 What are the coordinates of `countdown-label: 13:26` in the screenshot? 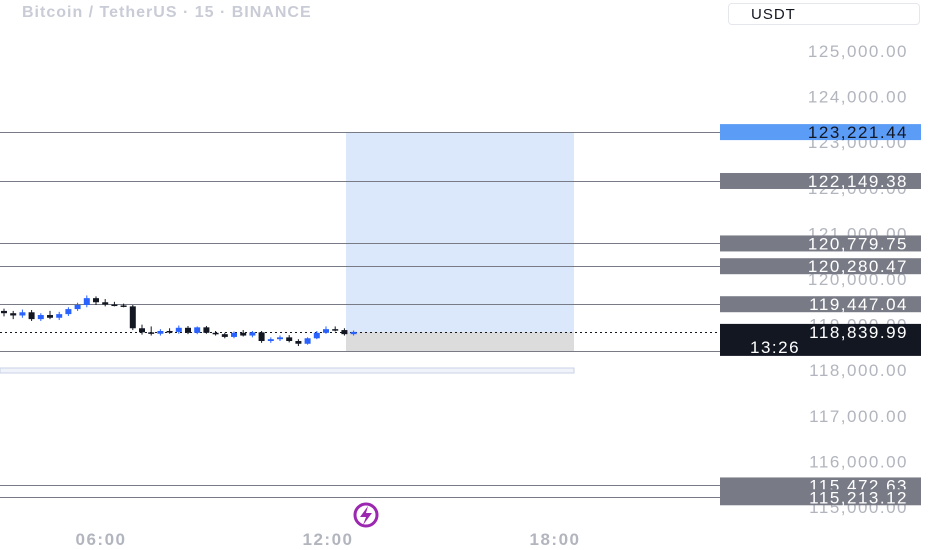 It's located at (775, 347).